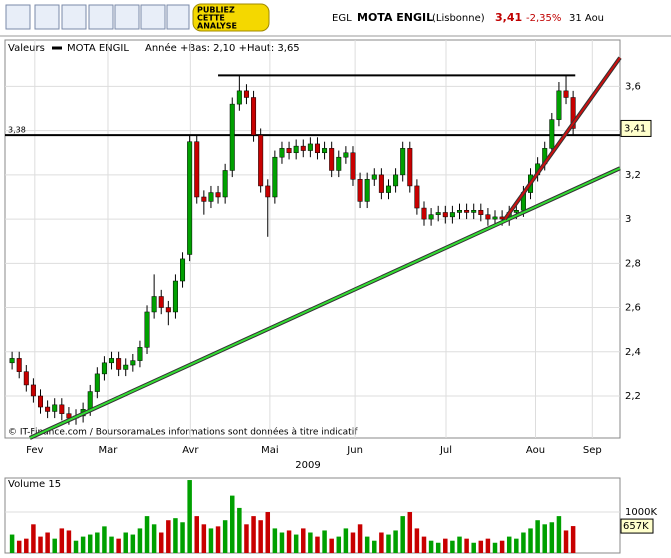 This screenshot has height=558, width=671. I want to click on date: 31 Aou, so click(586, 18).